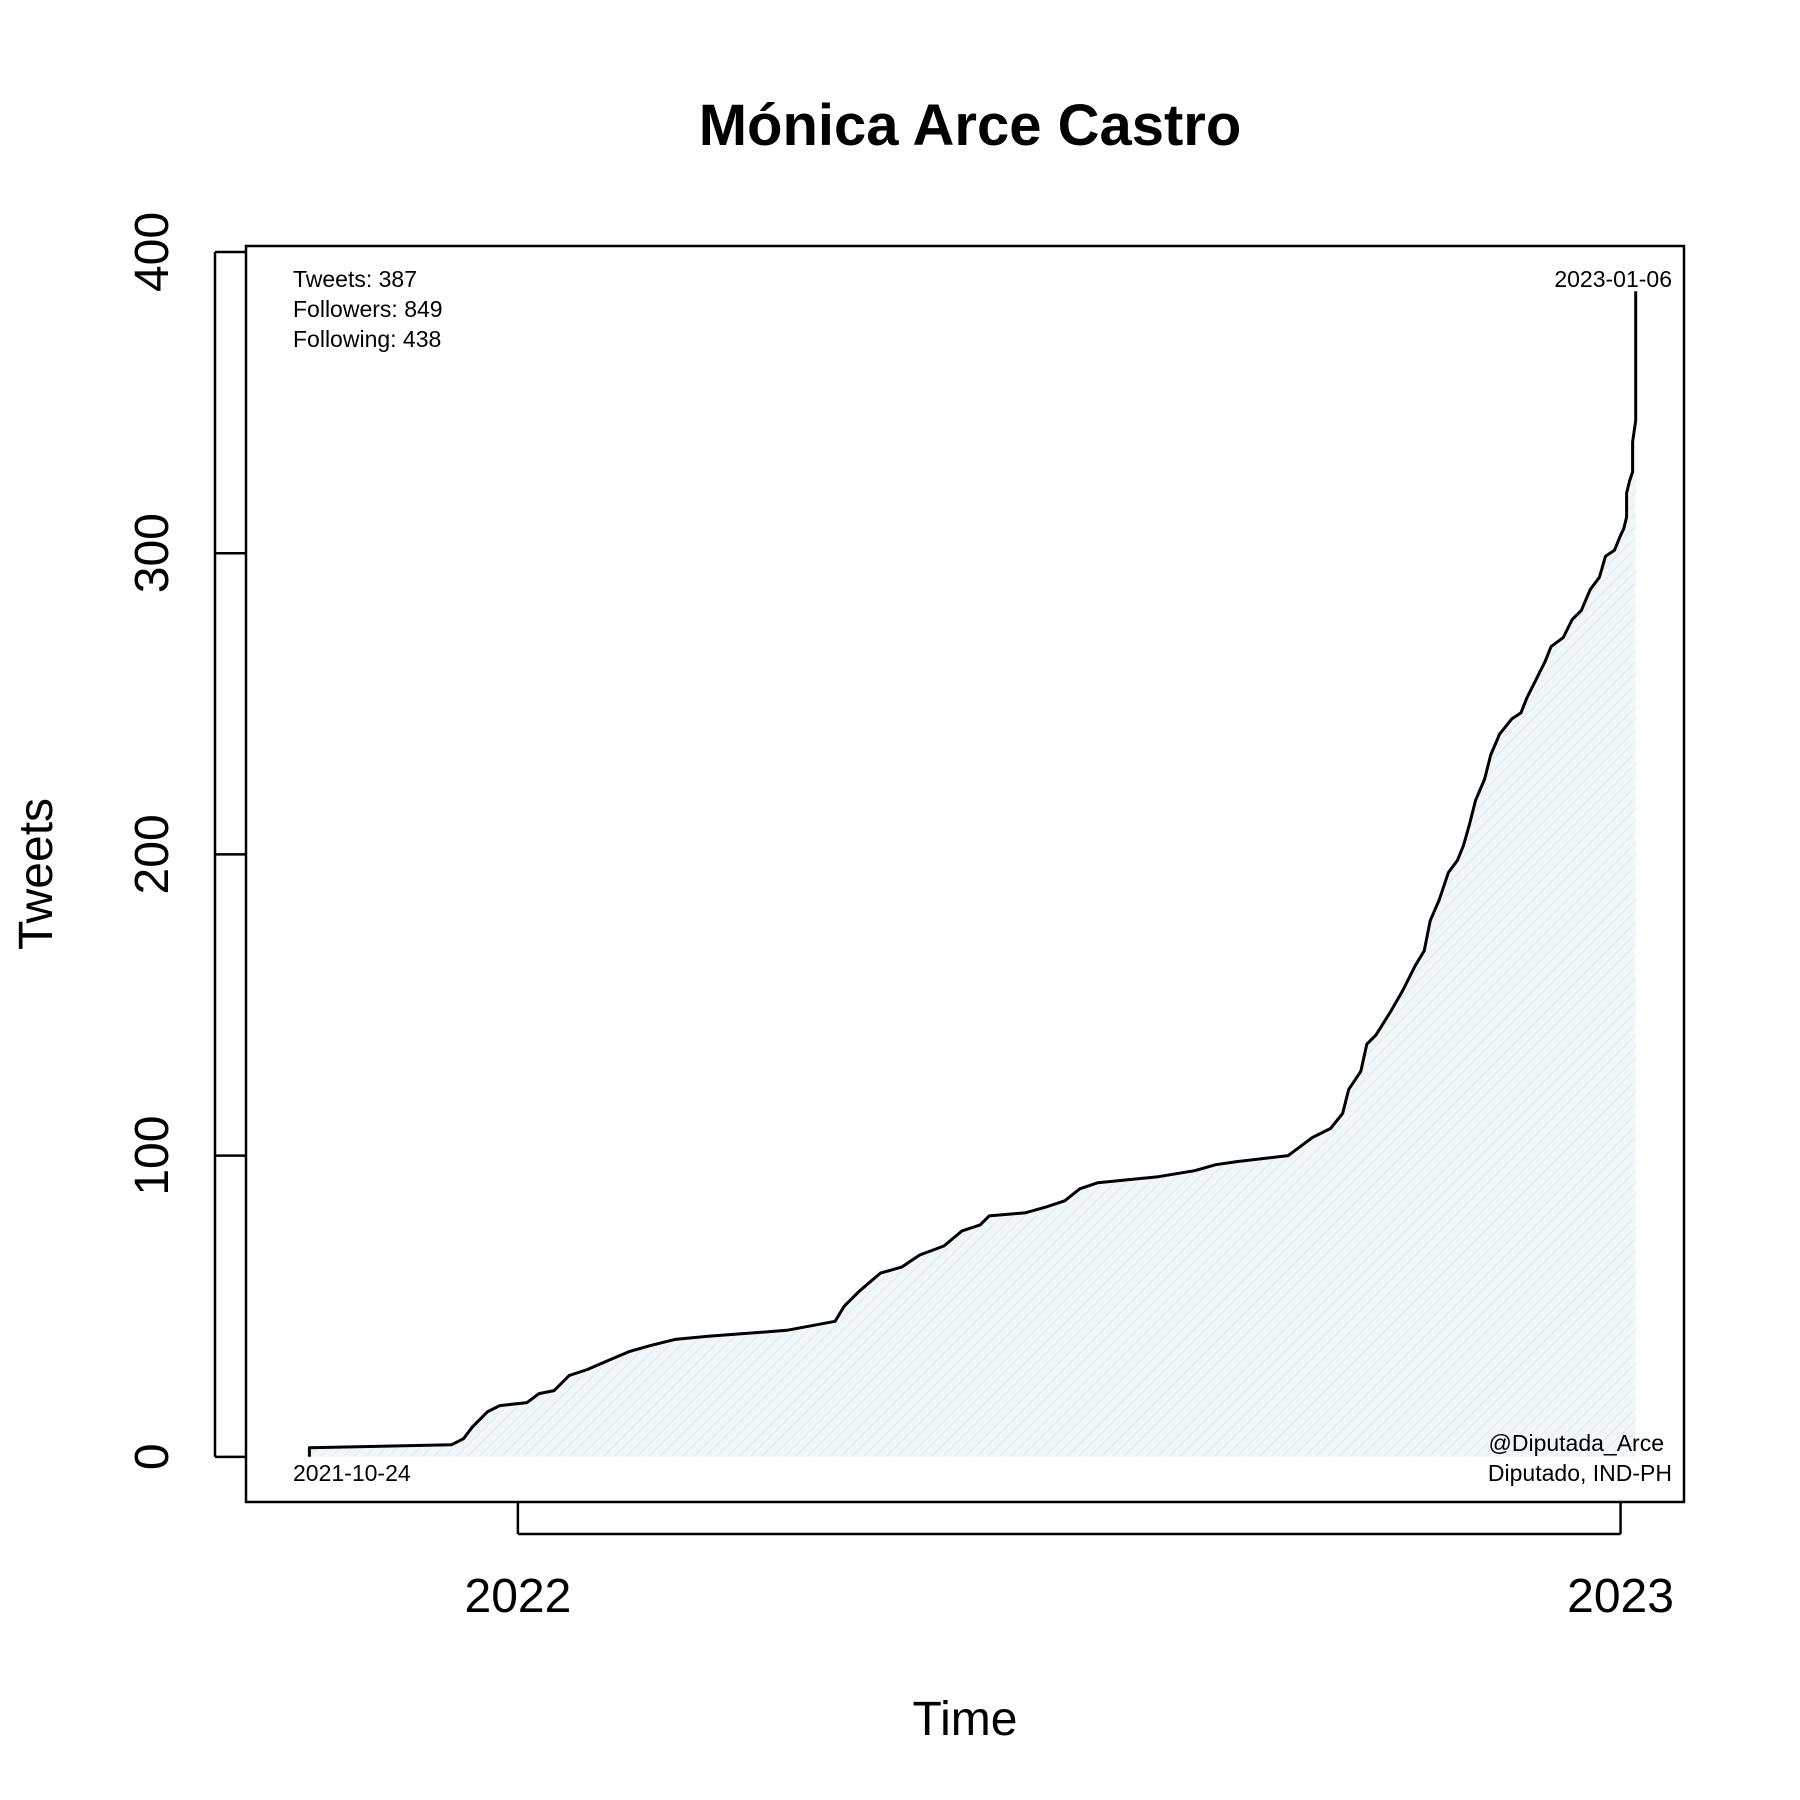 The height and width of the screenshot is (1800, 1800). Describe the element at coordinates (367, 339) in the screenshot. I see `stat-following: Following: 438` at that location.